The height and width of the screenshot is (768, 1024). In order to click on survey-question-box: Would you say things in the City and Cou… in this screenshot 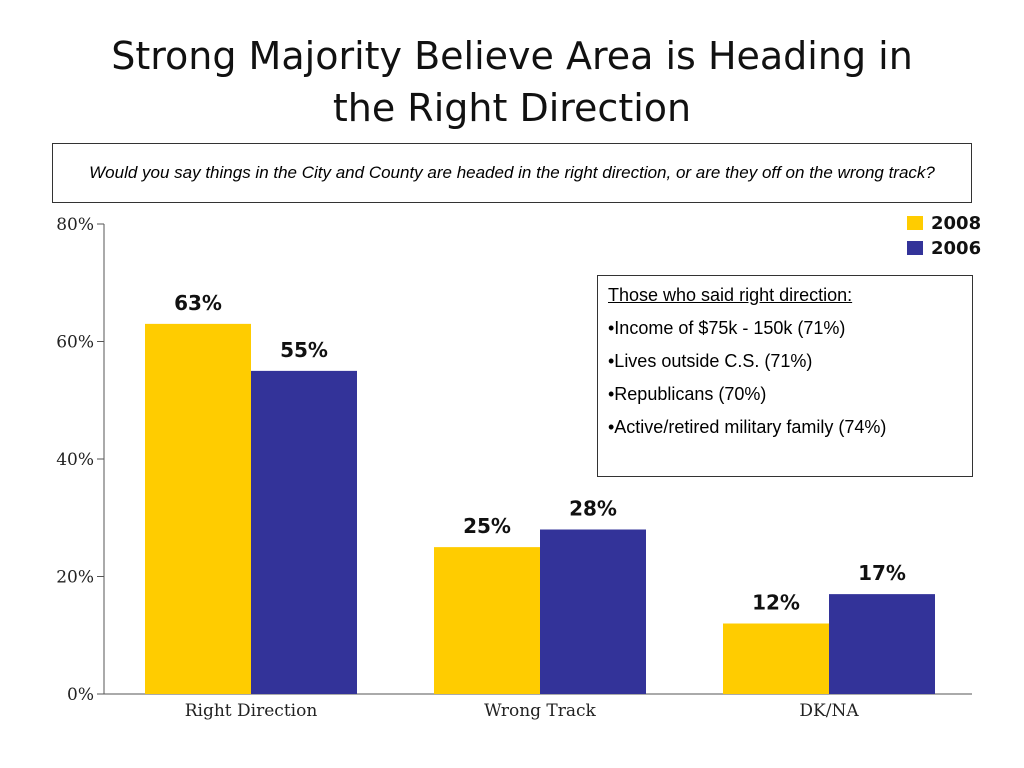, I will do `click(512, 173)`.